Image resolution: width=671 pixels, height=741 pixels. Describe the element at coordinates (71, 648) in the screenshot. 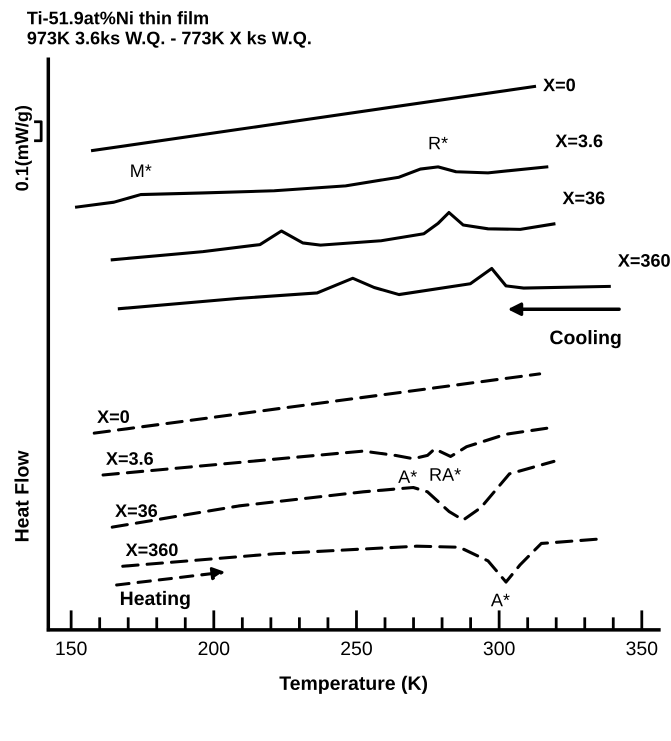

I see `x-tick-label: 150` at that location.